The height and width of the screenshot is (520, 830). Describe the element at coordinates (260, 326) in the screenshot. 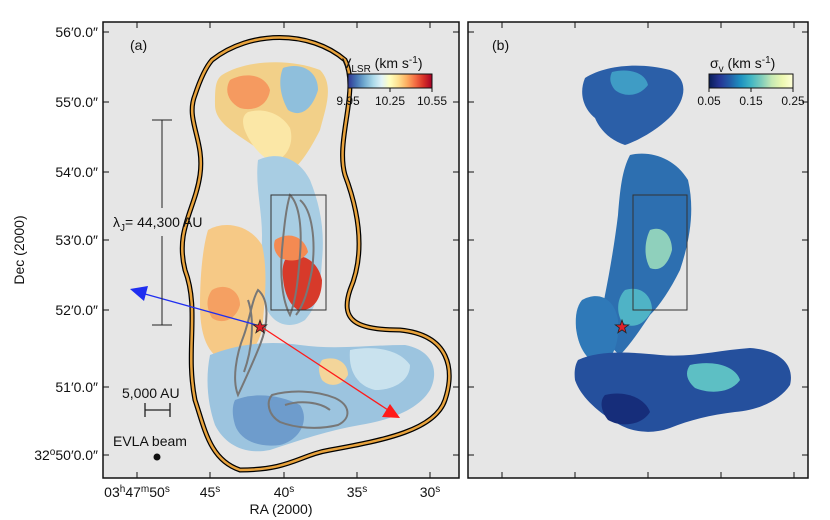

I see `protostar-marker-a` at that location.